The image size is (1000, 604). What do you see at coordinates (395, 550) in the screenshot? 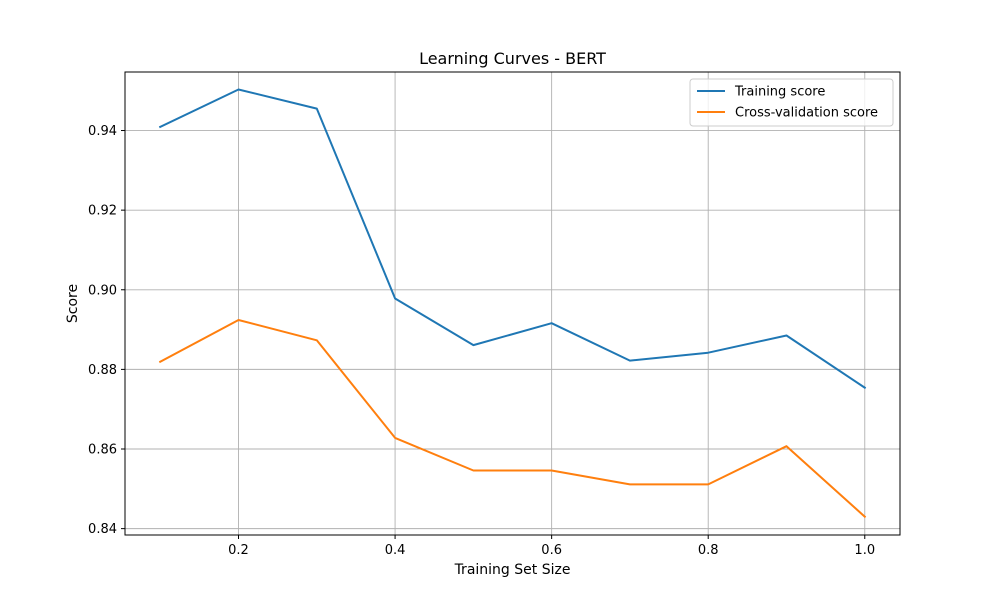
I see `x-tick-label: 0.4` at bounding box center [395, 550].